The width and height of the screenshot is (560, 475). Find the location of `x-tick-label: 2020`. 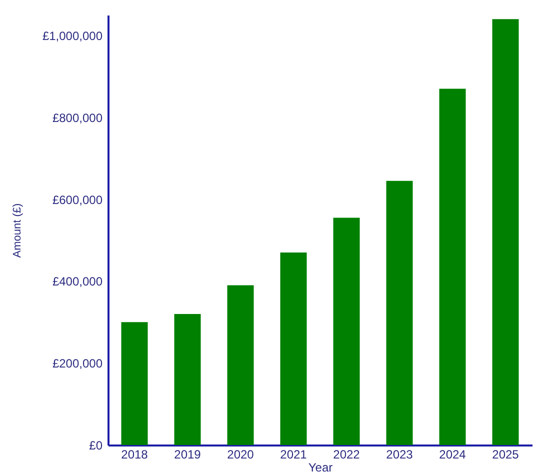

x-tick-label: 2020 is located at coordinates (240, 455).